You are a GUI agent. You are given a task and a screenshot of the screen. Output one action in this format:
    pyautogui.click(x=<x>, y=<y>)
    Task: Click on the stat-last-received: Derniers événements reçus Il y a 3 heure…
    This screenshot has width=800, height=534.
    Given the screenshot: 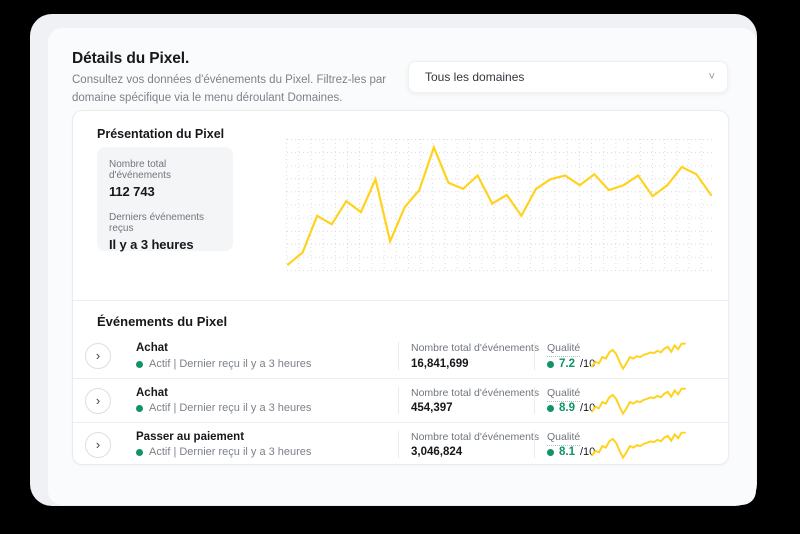 What is the action you would take?
    pyautogui.click(x=165, y=232)
    